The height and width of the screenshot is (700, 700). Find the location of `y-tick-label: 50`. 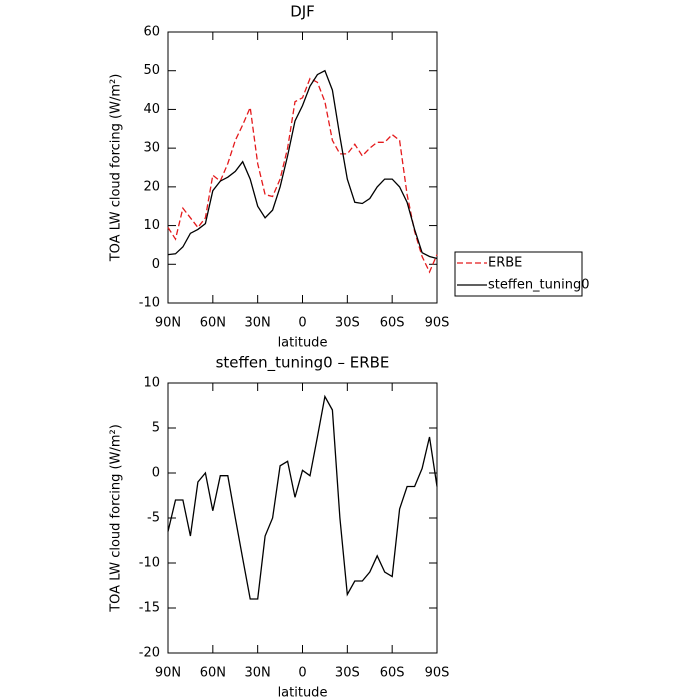

y-tick-label: 50 is located at coordinates (151, 70).